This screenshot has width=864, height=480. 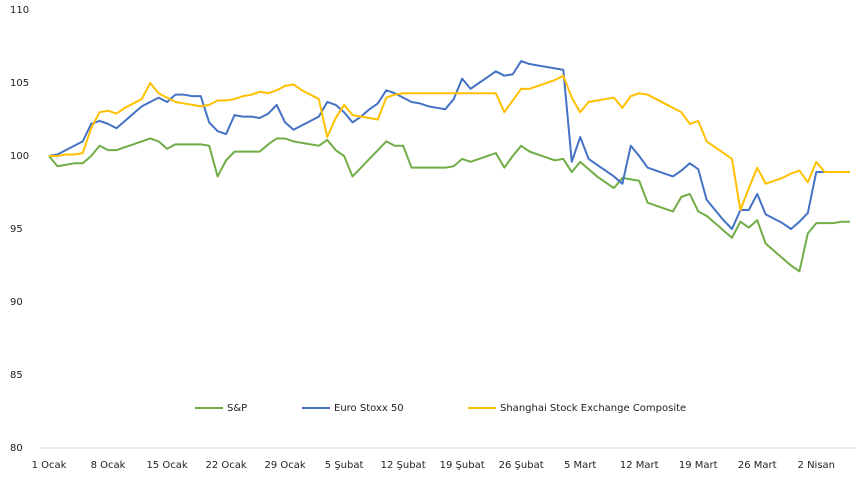 What do you see at coordinates (237, 408) in the screenshot?
I see `legend-label: S&P` at bounding box center [237, 408].